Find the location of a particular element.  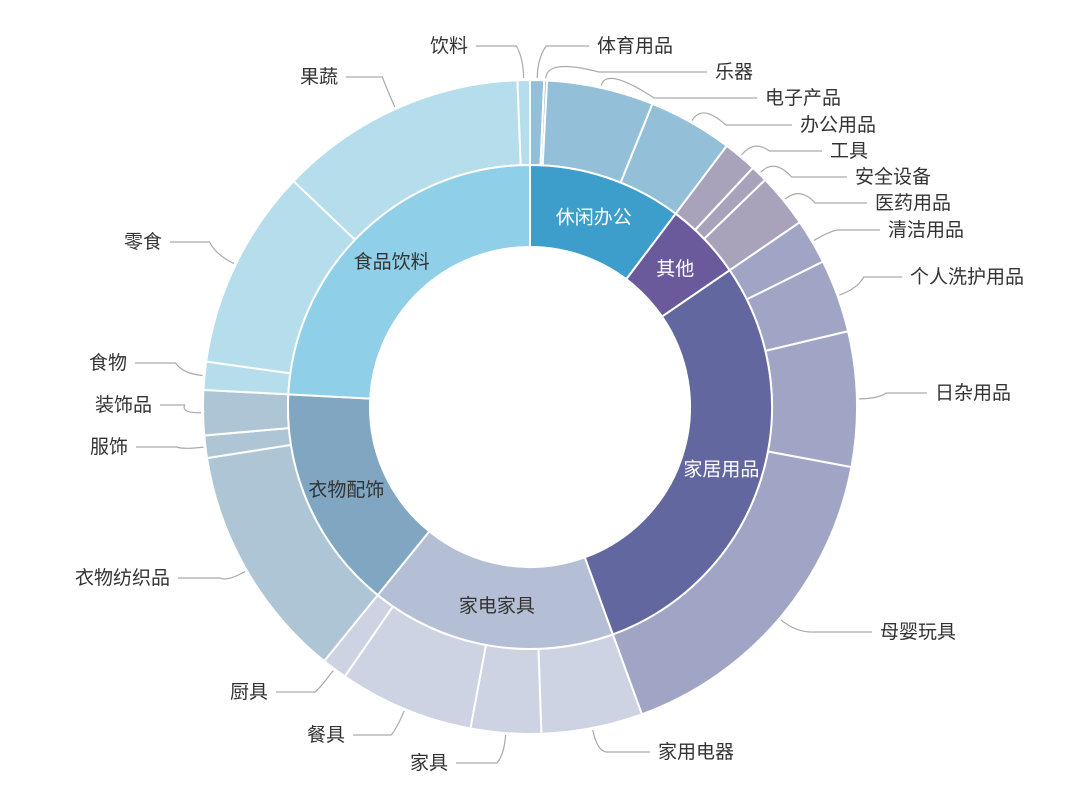

inner-label: 衣物配饰 is located at coordinates (346, 490).